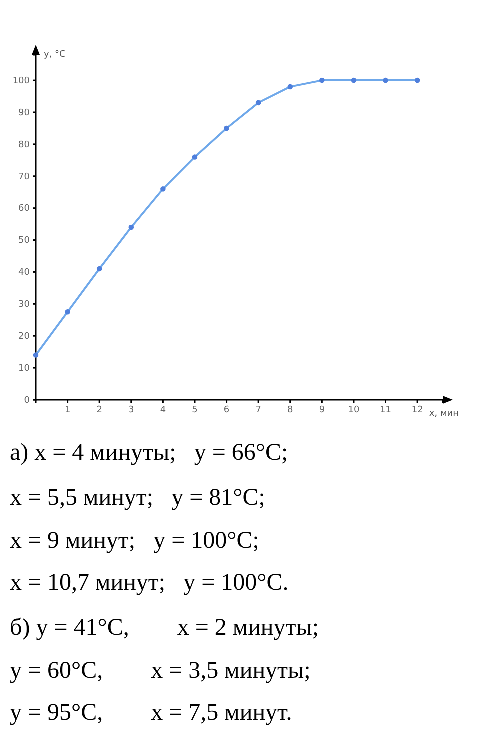 The height and width of the screenshot is (731, 486). I want to click on y-tick-label: 100, so click(21, 81).